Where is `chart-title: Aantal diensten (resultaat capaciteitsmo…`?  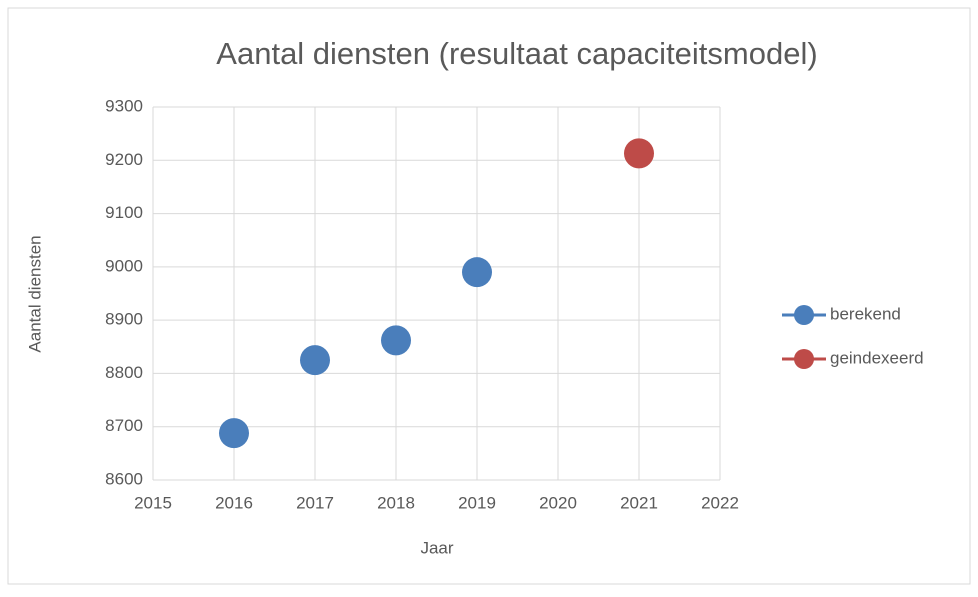 chart-title: Aantal diensten (resultaat capaciteitsmo… is located at coordinates (516, 53).